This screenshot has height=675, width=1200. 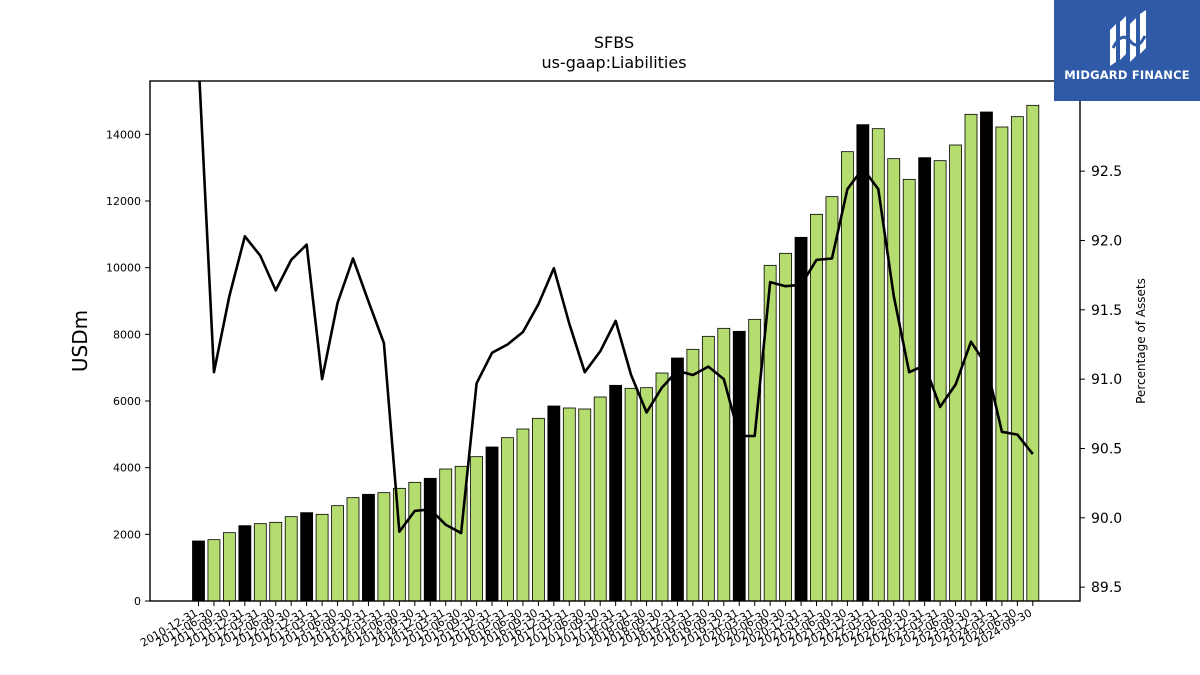 I want to click on right-tick-label: 91.5, so click(x=1106, y=311).